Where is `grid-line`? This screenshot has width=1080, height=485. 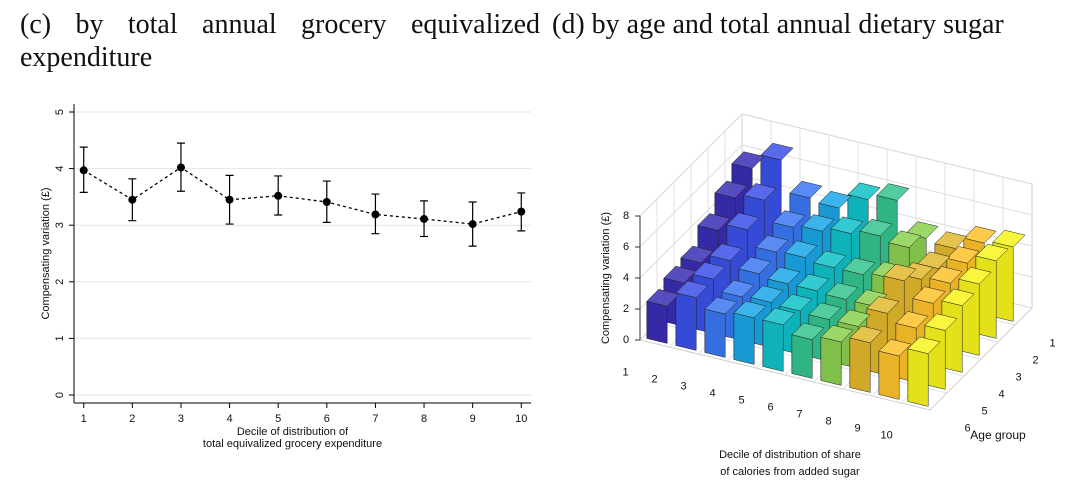
grid-line is located at coordinates (836, 196).